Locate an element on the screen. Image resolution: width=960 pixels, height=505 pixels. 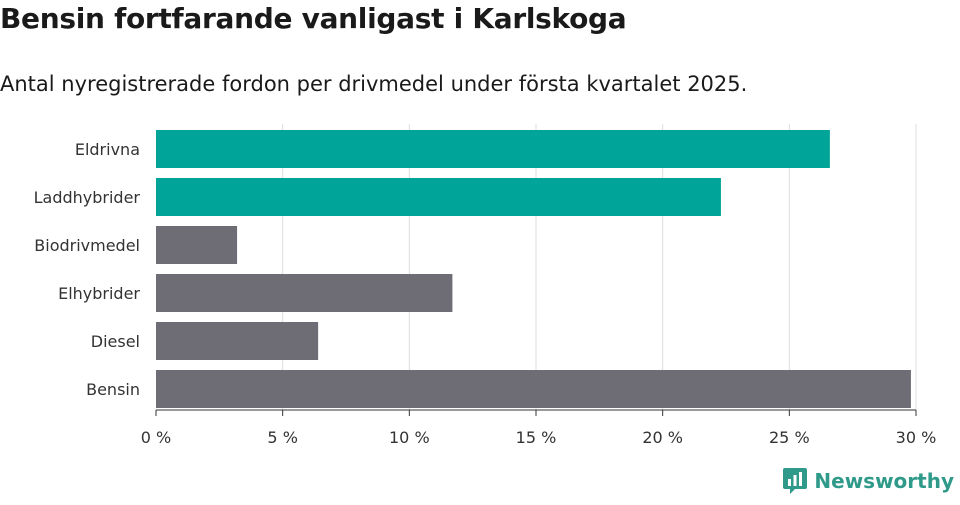
x-tick-label: 25 % is located at coordinates (789, 437).